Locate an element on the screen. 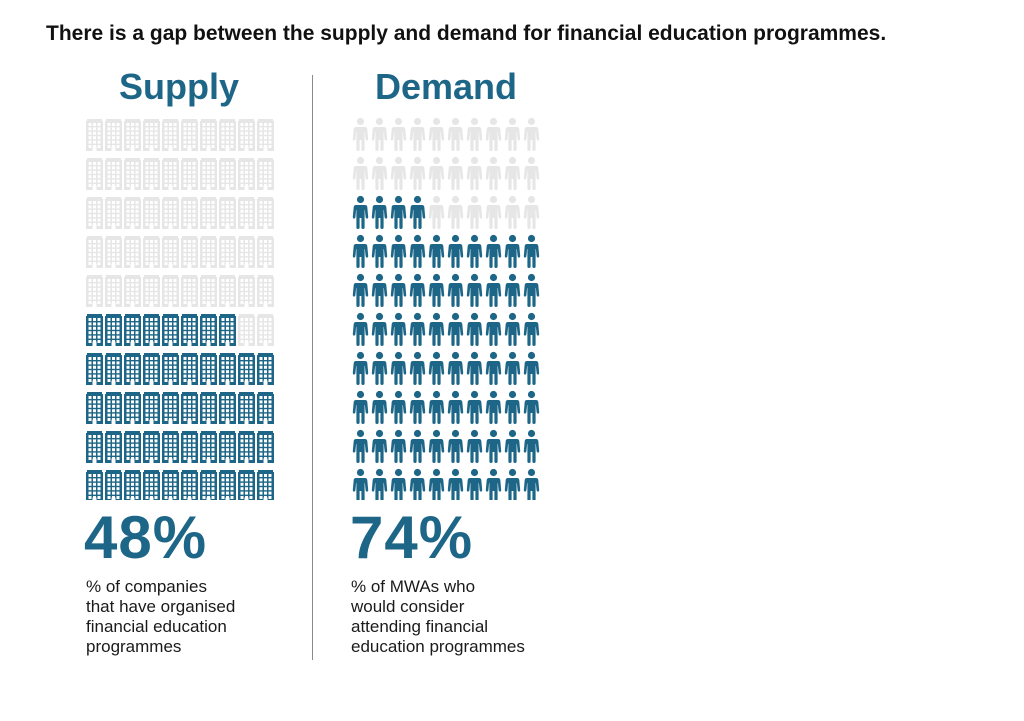 Image resolution: width=1024 pixels, height=721 pixels. supply-title: Supply is located at coordinates (178, 86).